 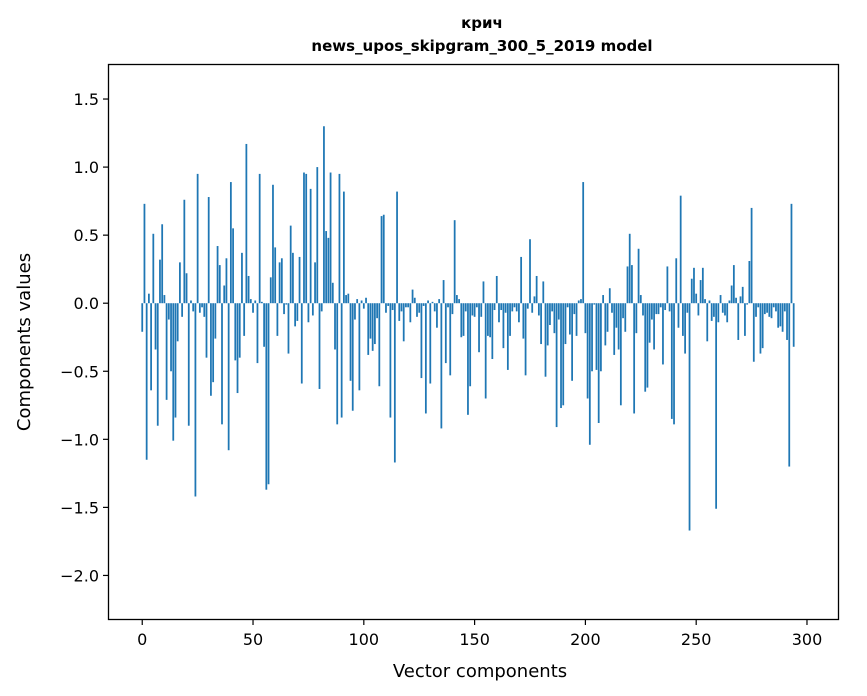 What do you see at coordinates (364, 639) in the screenshot?
I see `x-tick-label: 100` at bounding box center [364, 639].